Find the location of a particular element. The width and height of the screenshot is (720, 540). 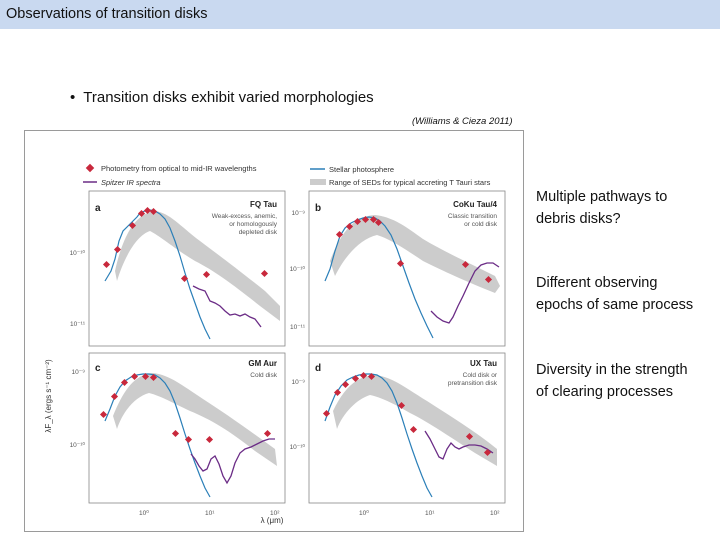

panel-b-spitzer-spectrum is located at coordinates (465, 293).